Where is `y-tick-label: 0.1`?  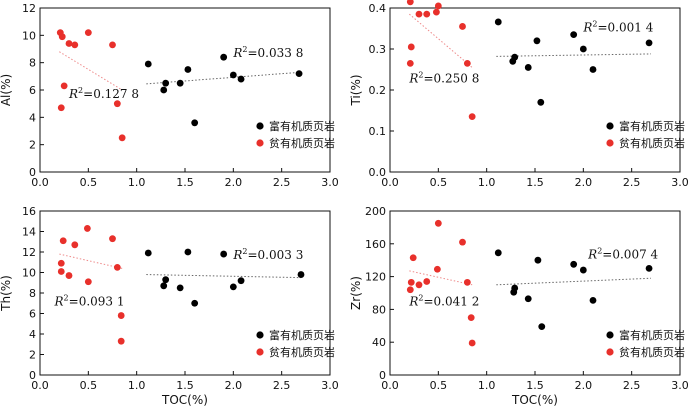
y-tick-label: 0.1 is located at coordinates (378, 131).